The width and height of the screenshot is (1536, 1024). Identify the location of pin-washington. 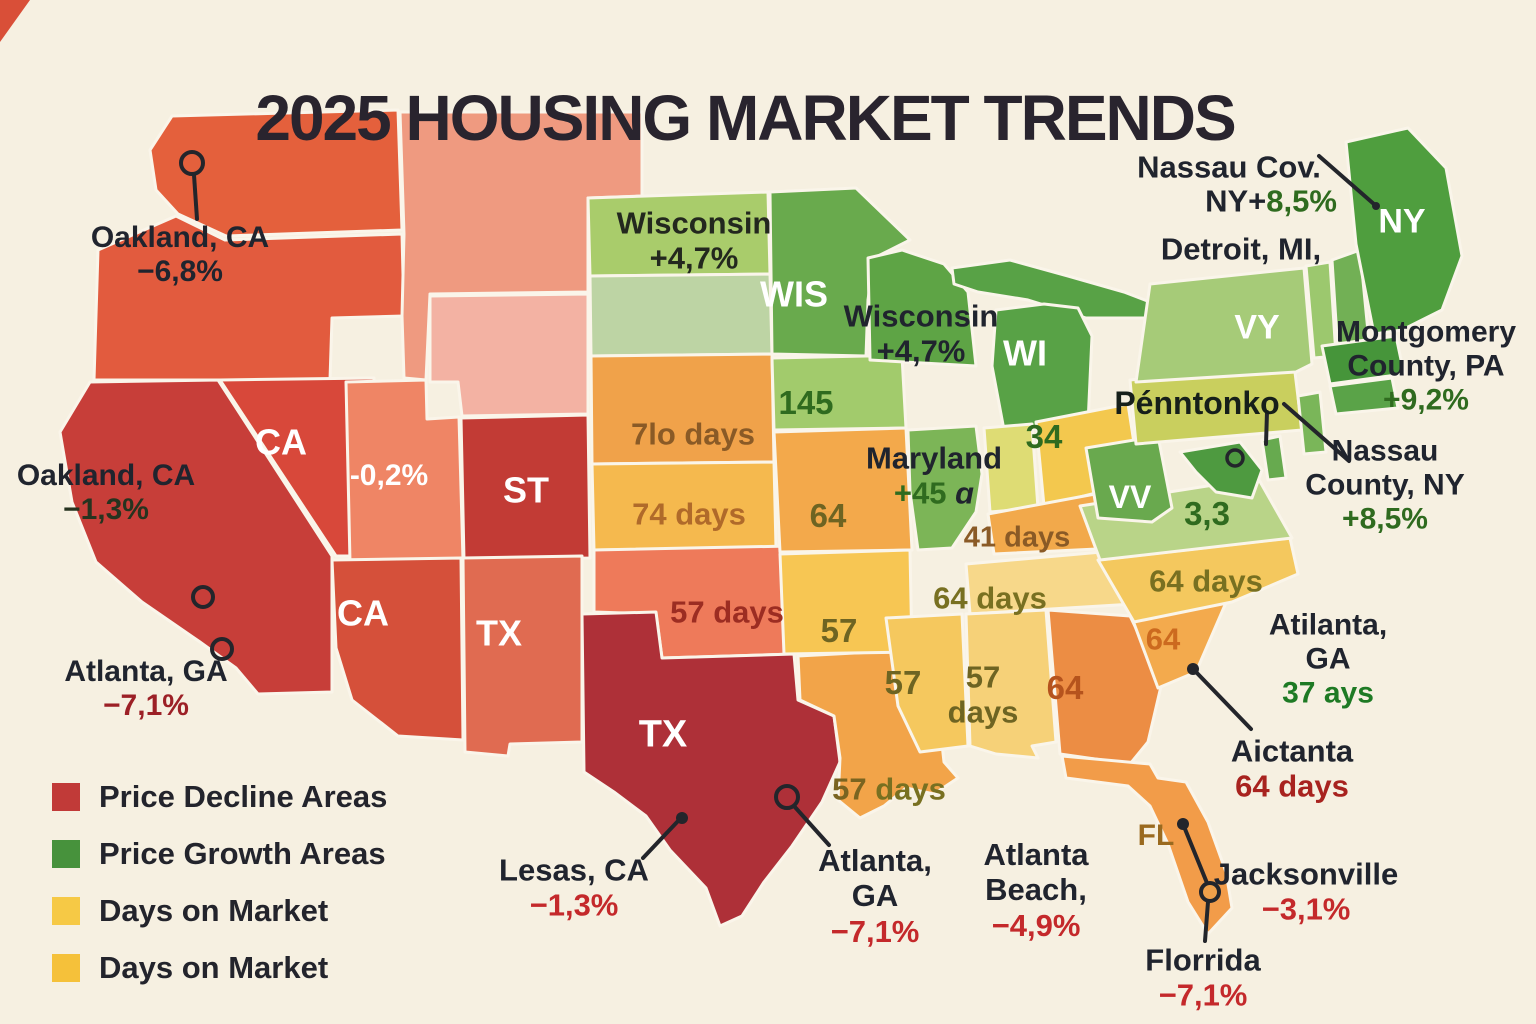
(192, 163).